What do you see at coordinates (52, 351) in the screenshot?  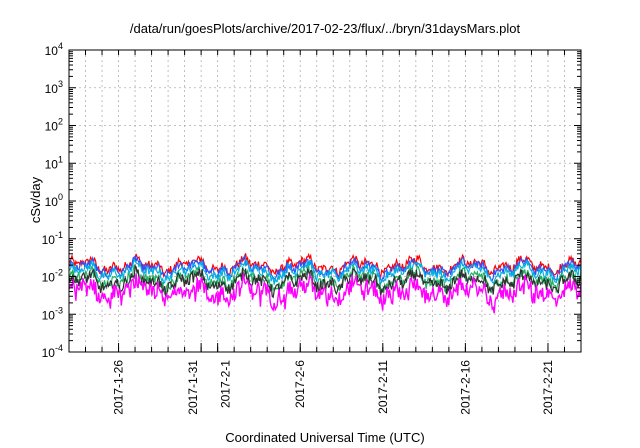 I see `y-tick-label: 10⁻⁴` at bounding box center [52, 351].